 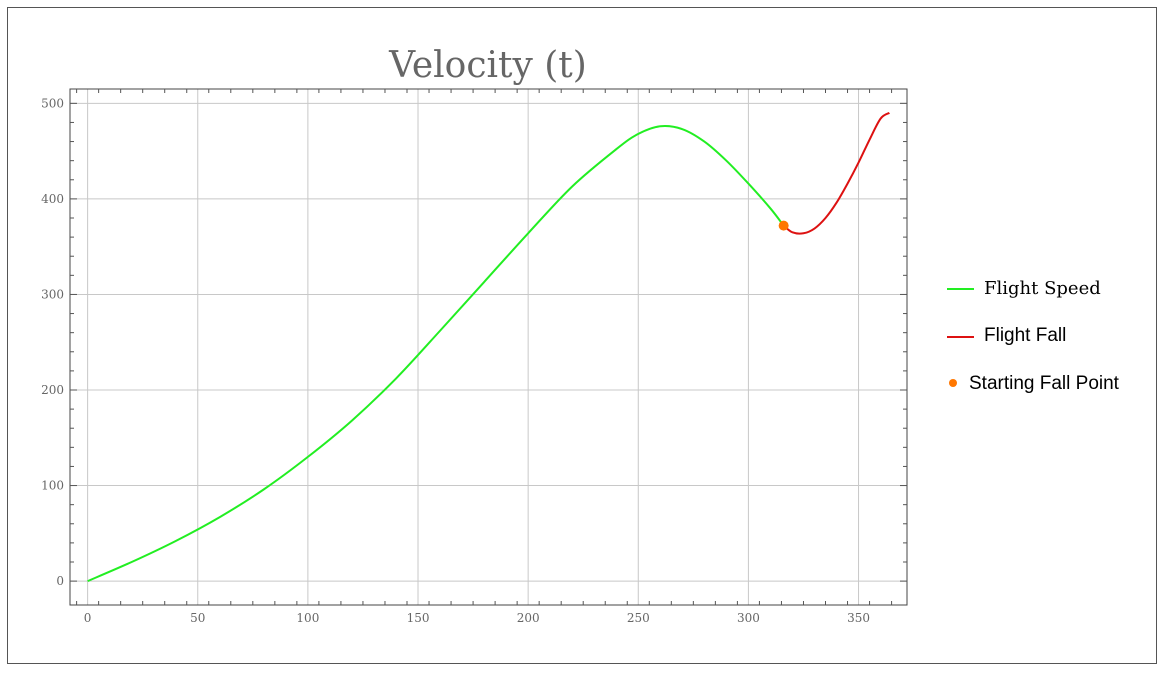 What do you see at coordinates (836, 173) in the screenshot?
I see `series-line-flight-fall` at bounding box center [836, 173].